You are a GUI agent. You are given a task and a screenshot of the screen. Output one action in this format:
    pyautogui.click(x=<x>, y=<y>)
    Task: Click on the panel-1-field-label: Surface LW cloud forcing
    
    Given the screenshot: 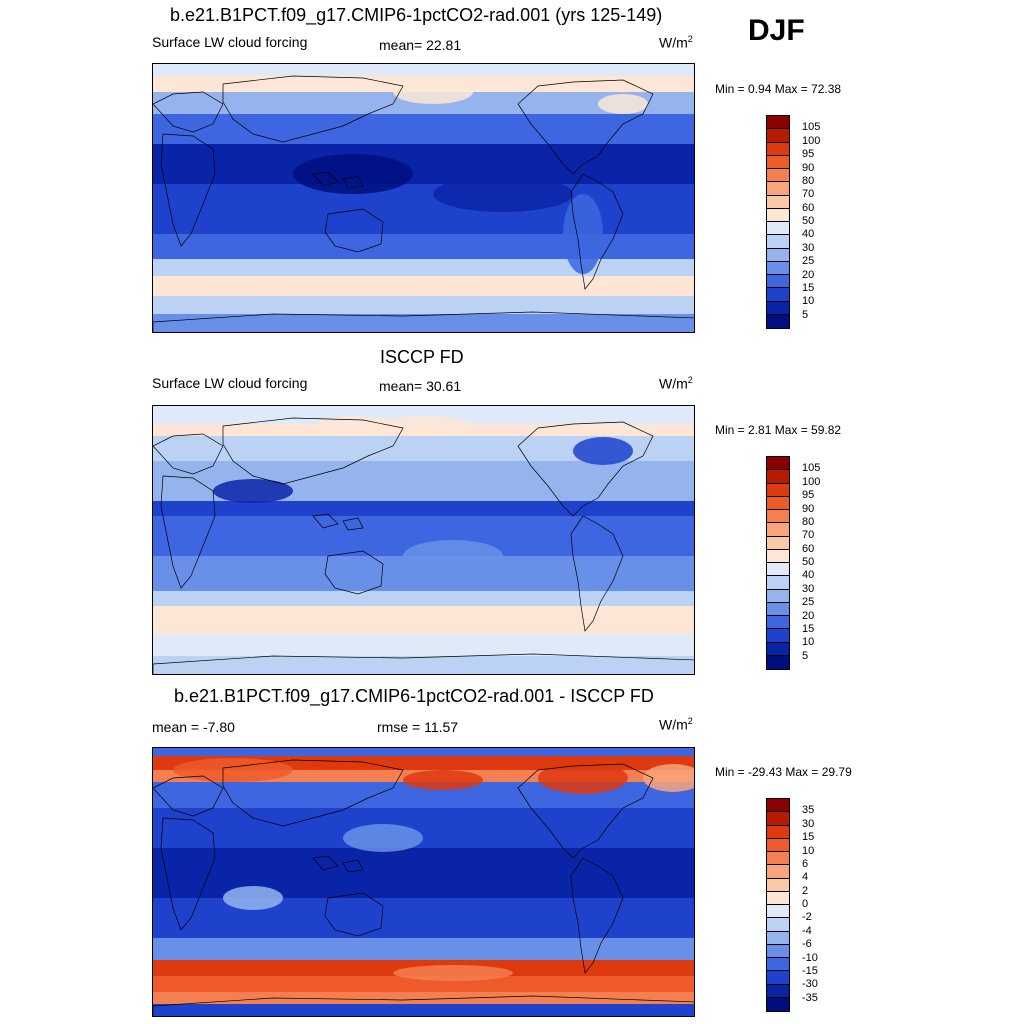 What is the action you would take?
    pyautogui.click(x=230, y=42)
    